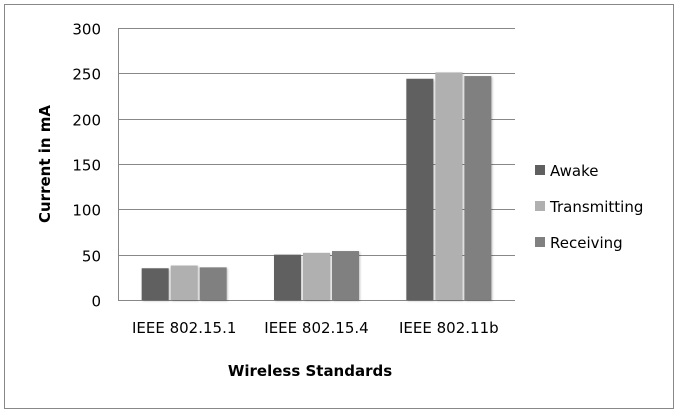 This screenshot has height=417, width=678. Describe the element at coordinates (310, 371) in the screenshot. I see `x-axis-label: Wireless Standards` at that location.